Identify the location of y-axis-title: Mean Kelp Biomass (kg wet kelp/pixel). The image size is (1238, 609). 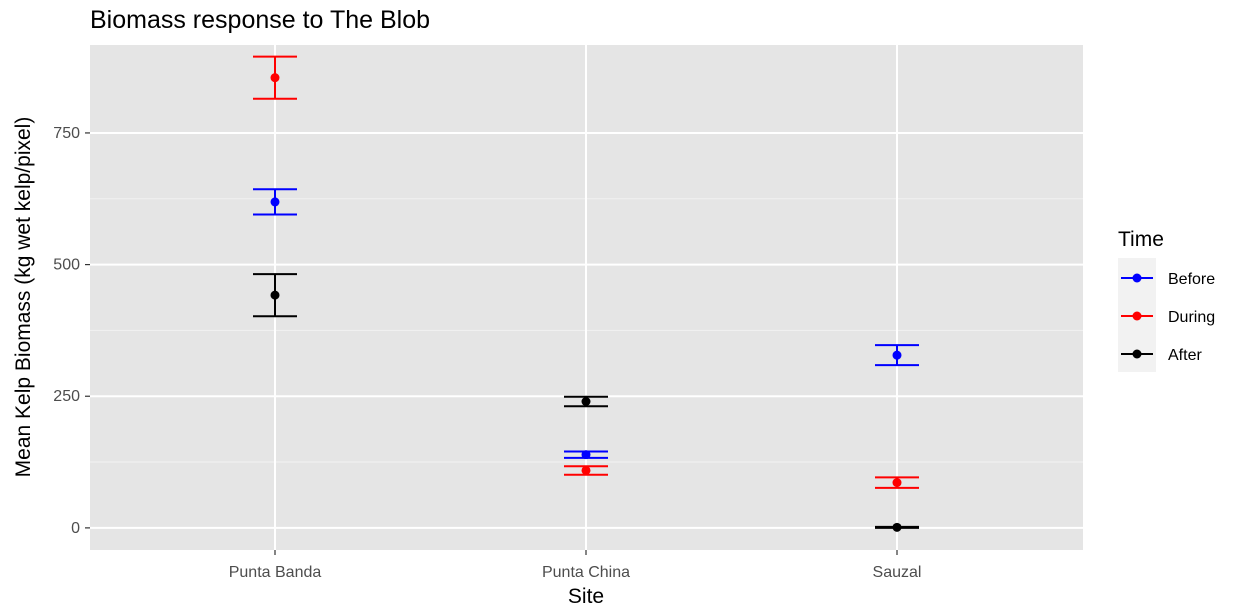
(23, 297).